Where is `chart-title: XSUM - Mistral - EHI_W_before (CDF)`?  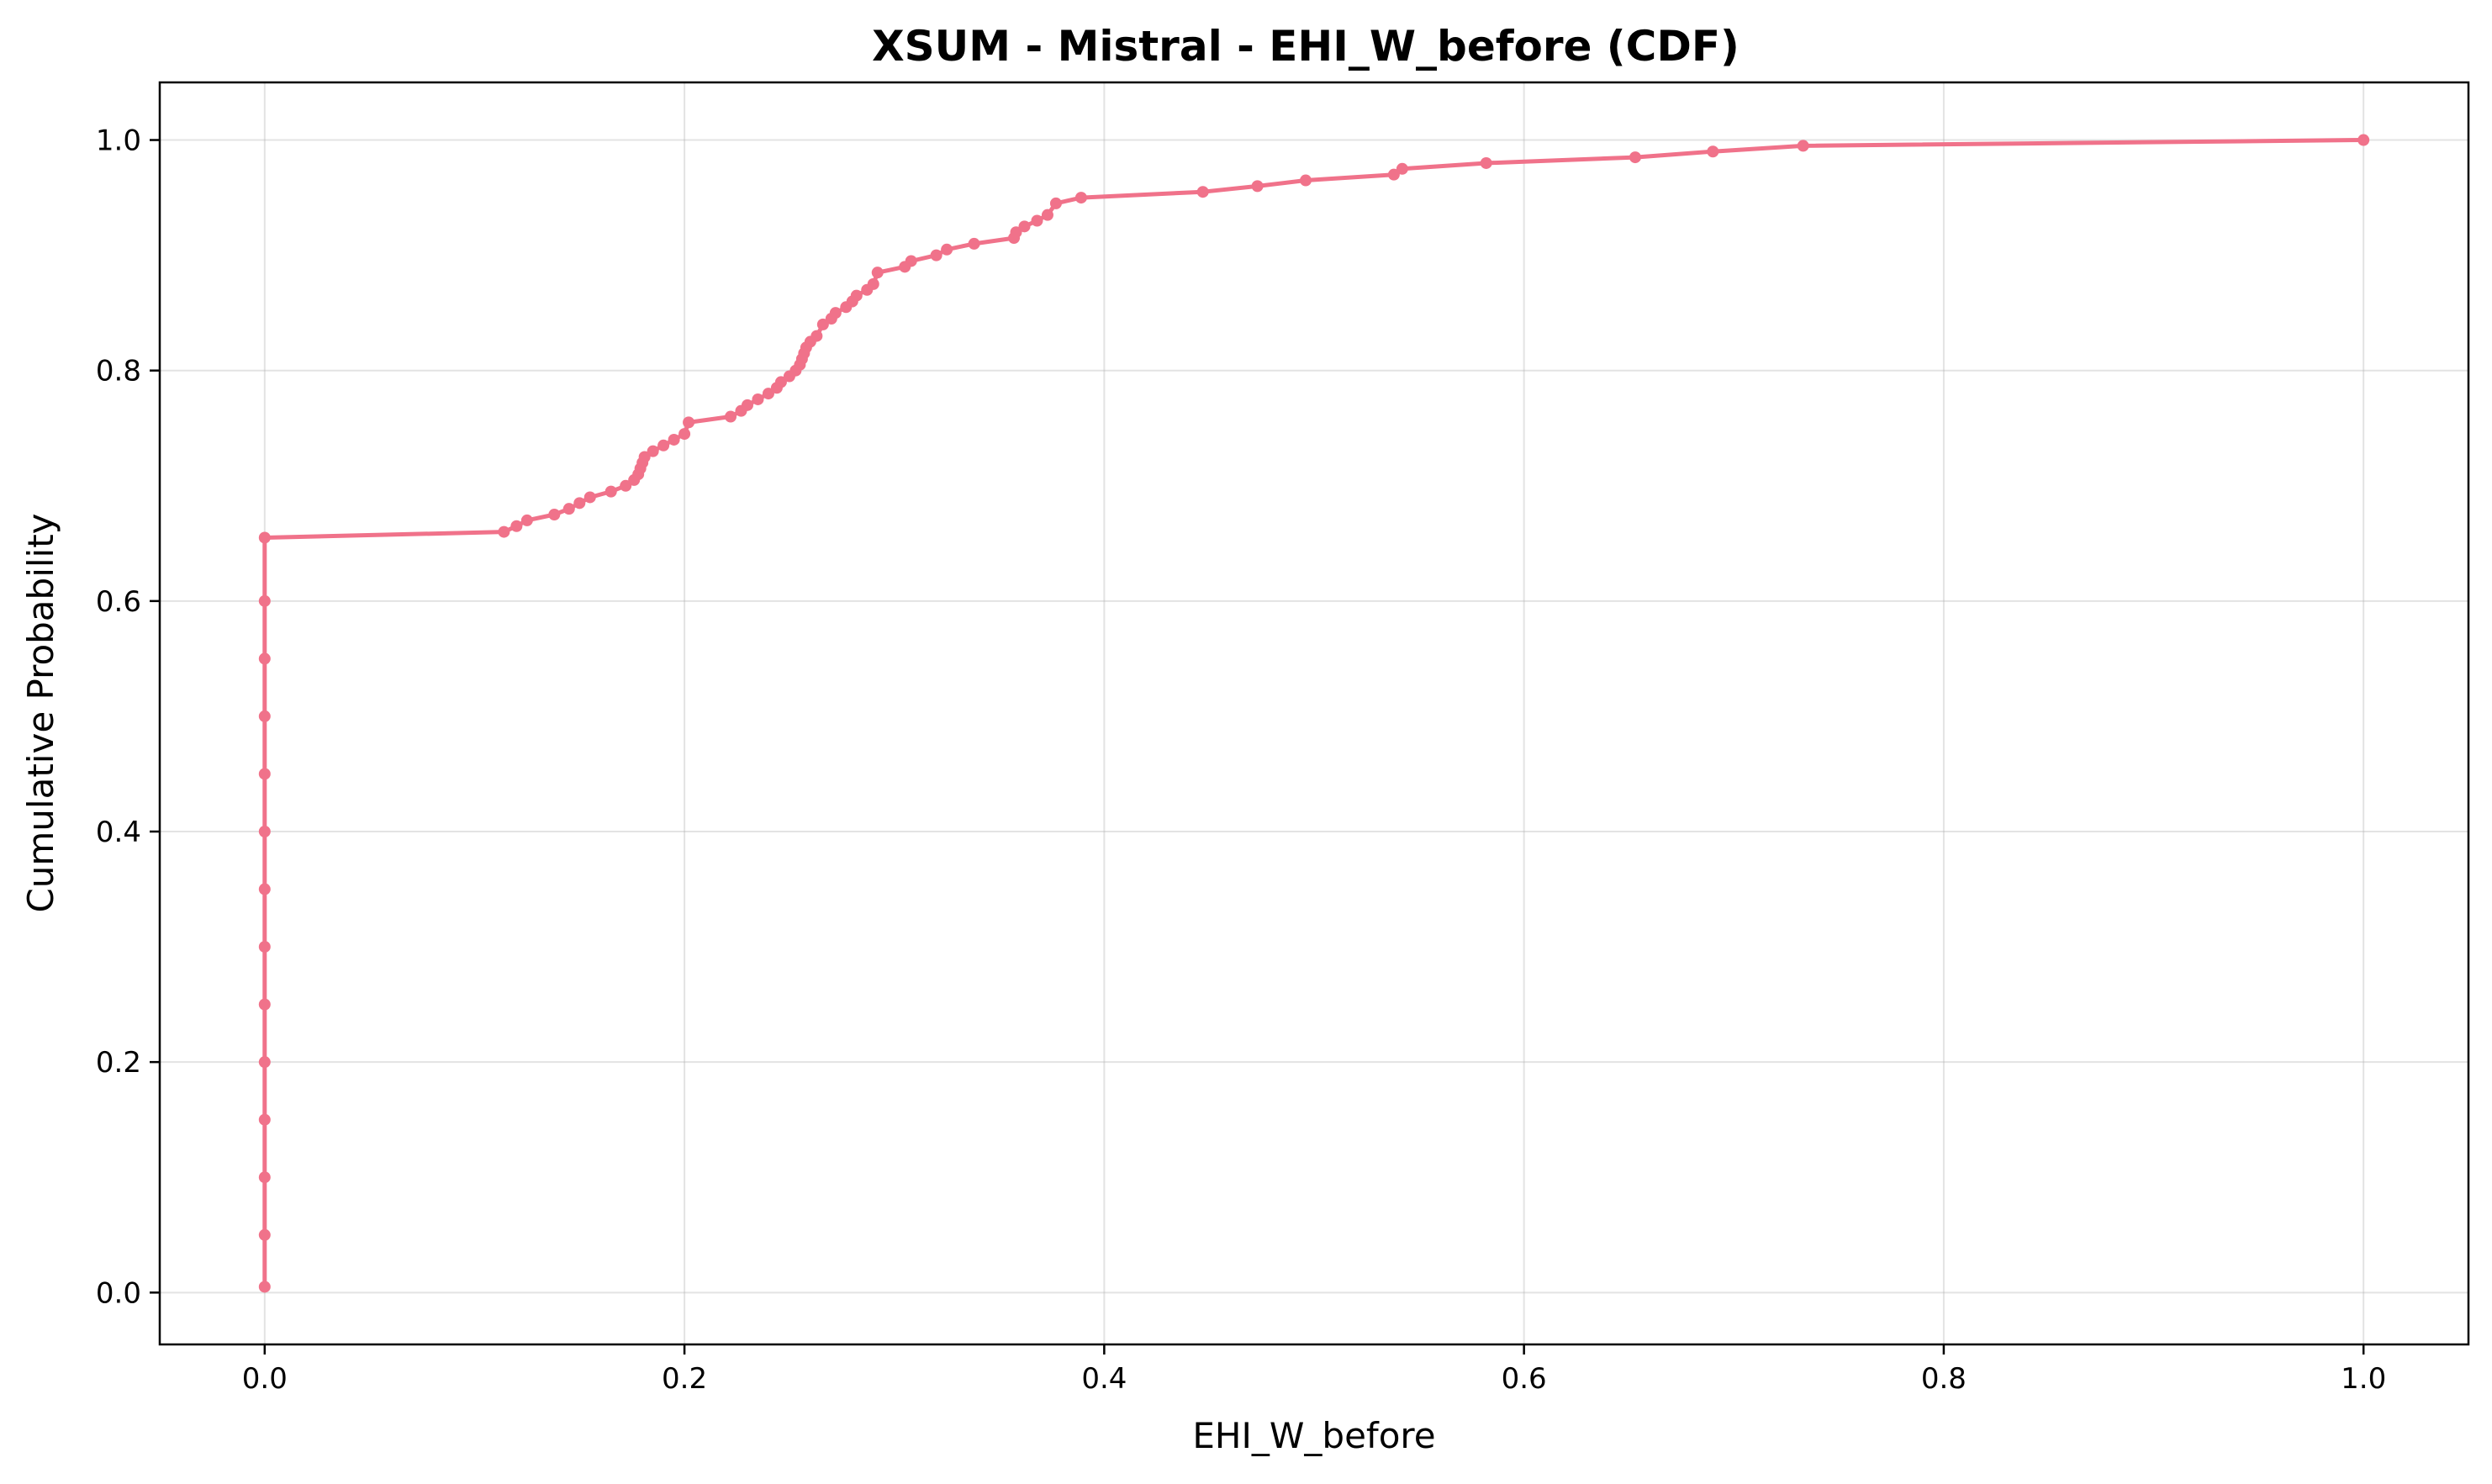
chart-title: XSUM - Mistral - EHI_W_before (CDF) is located at coordinates (1306, 46).